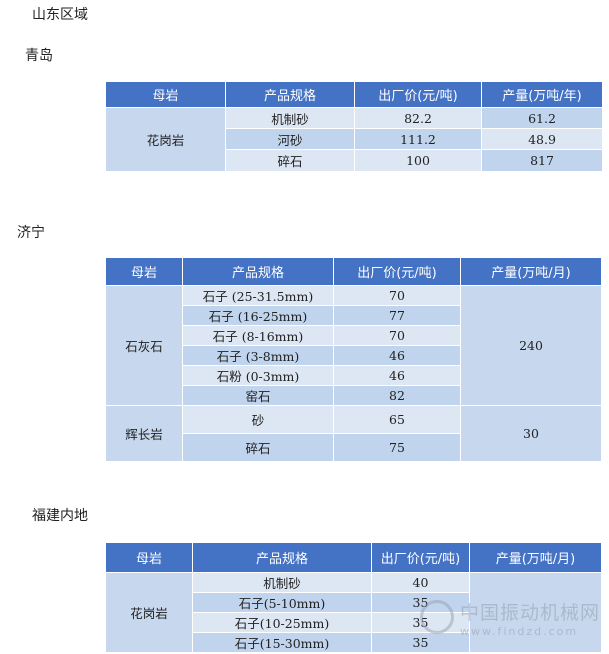  What do you see at coordinates (542, 139) in the screenshot?
I see `output-cell: 48.9` at bounding box center [542, 139].